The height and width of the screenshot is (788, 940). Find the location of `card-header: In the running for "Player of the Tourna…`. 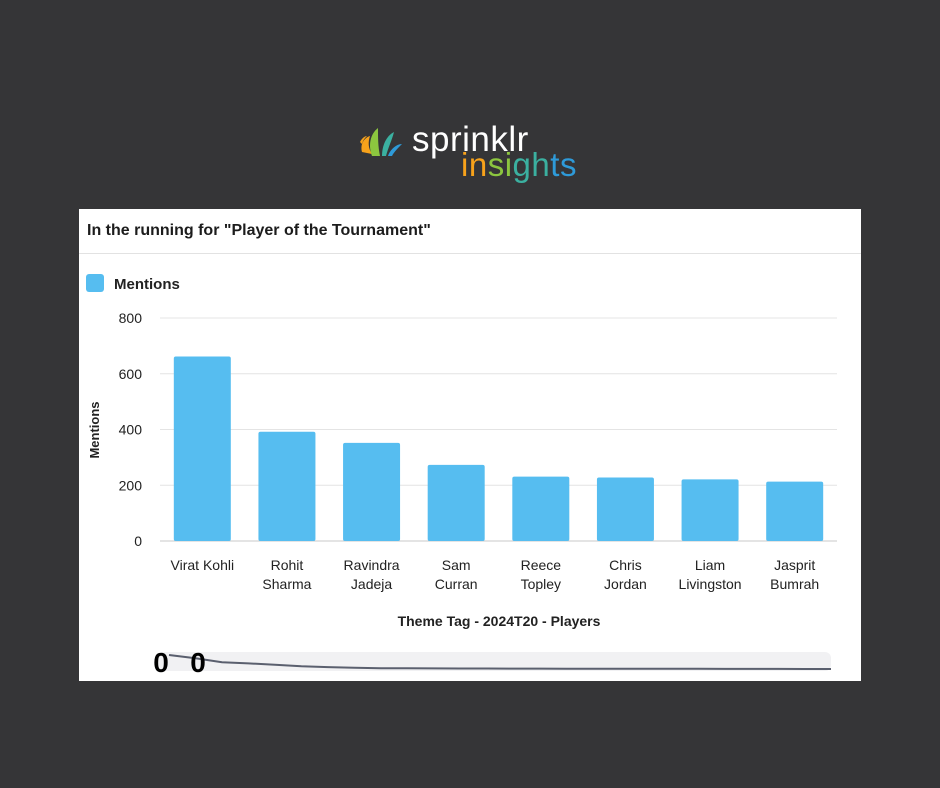

card-header: In the running for "Player of the Tourna… is located at coordinates (470, 231).